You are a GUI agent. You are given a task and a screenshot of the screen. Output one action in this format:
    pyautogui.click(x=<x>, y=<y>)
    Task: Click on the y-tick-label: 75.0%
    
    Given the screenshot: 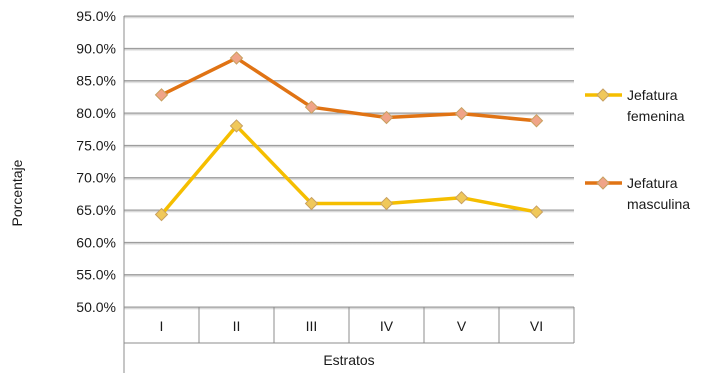 What is the action you would take?
    pyautogui.click(x=96, y=145)
    